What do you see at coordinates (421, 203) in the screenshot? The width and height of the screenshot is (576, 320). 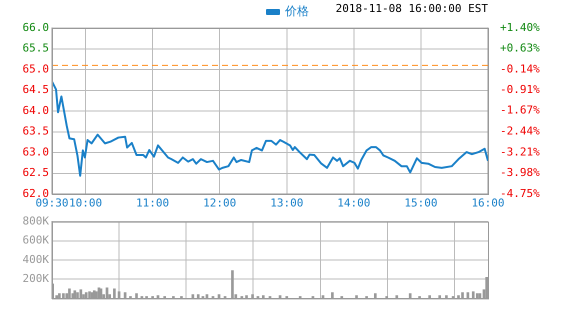 I see `x-tick-label: 15:00` at bounding box center [421, 203].